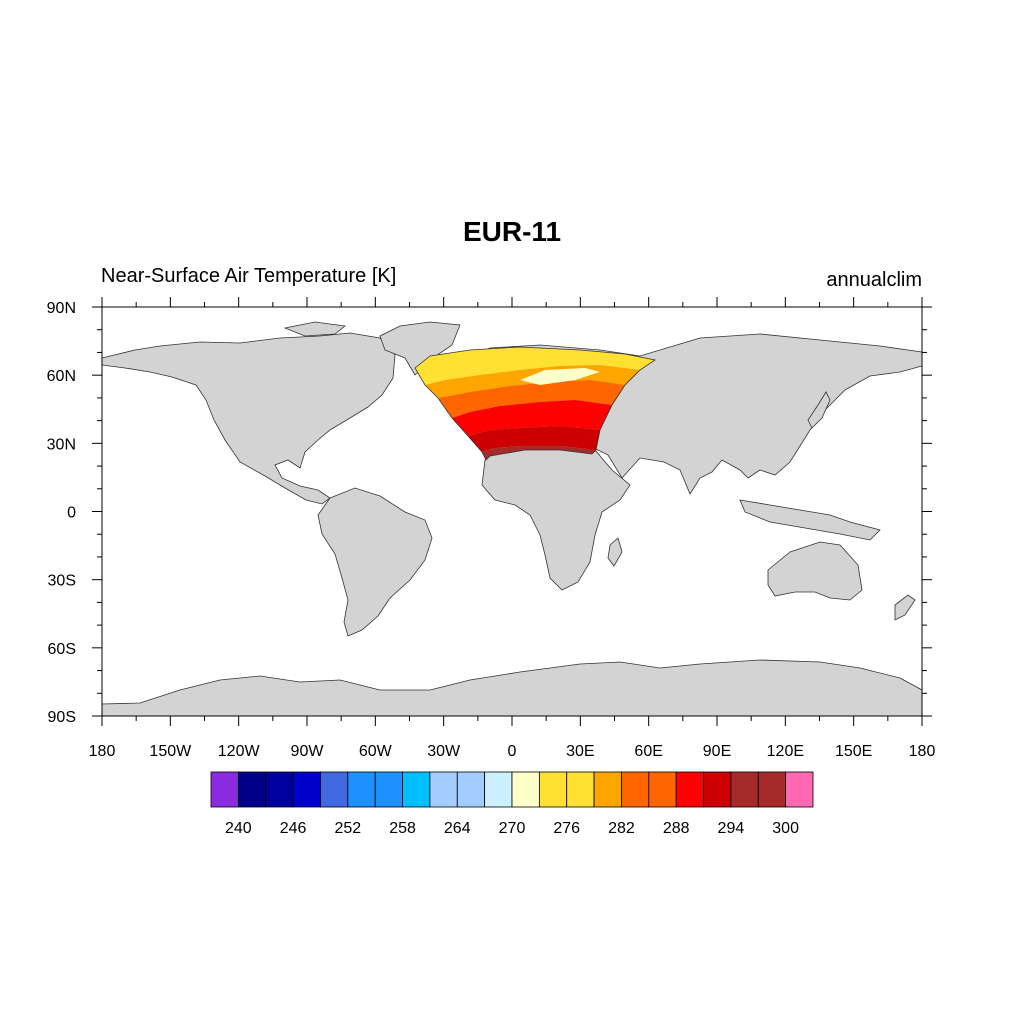 The width and height of the screenshot is (1024, 1024). I want to click on lon-tick-label: 60W, so click(376, 751).